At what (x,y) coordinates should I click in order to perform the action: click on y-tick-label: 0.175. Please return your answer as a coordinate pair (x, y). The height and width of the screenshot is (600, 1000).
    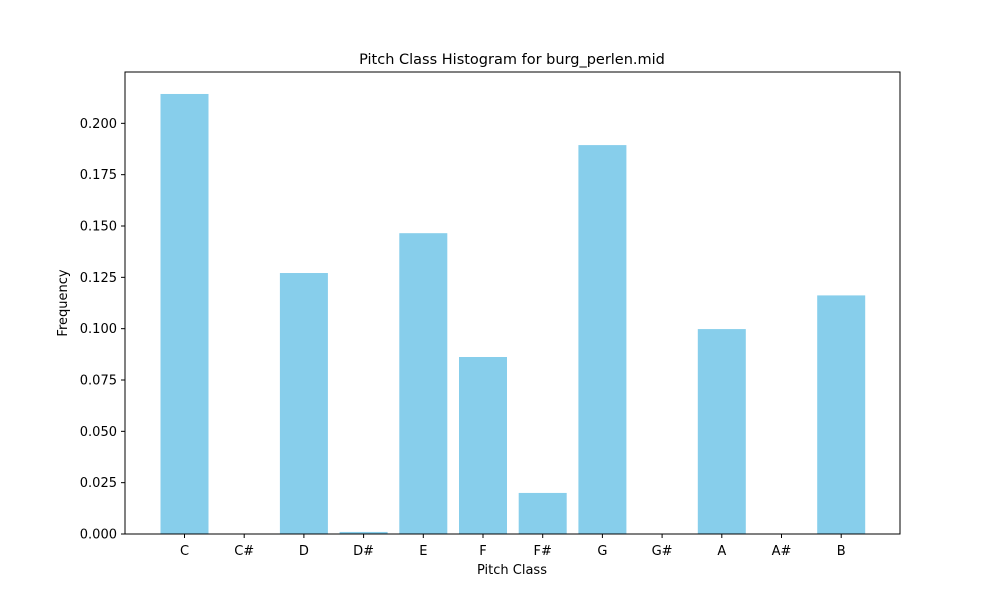
    Looking at the image, I should click on (98, 175).